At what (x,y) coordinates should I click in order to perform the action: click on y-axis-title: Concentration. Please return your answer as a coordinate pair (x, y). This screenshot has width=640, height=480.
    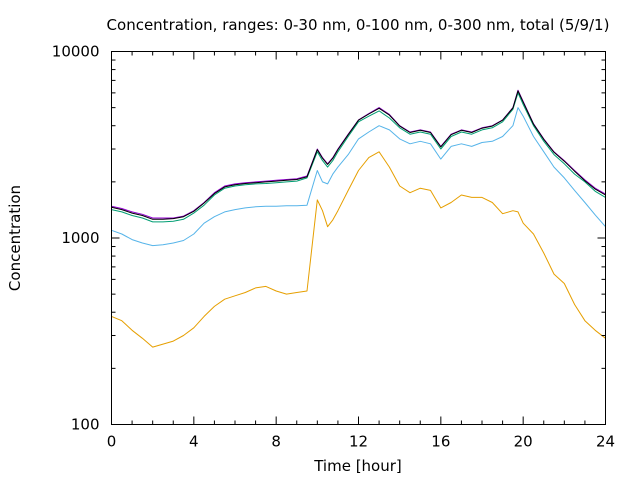
    Looking at the image, I should click on (15, 238).